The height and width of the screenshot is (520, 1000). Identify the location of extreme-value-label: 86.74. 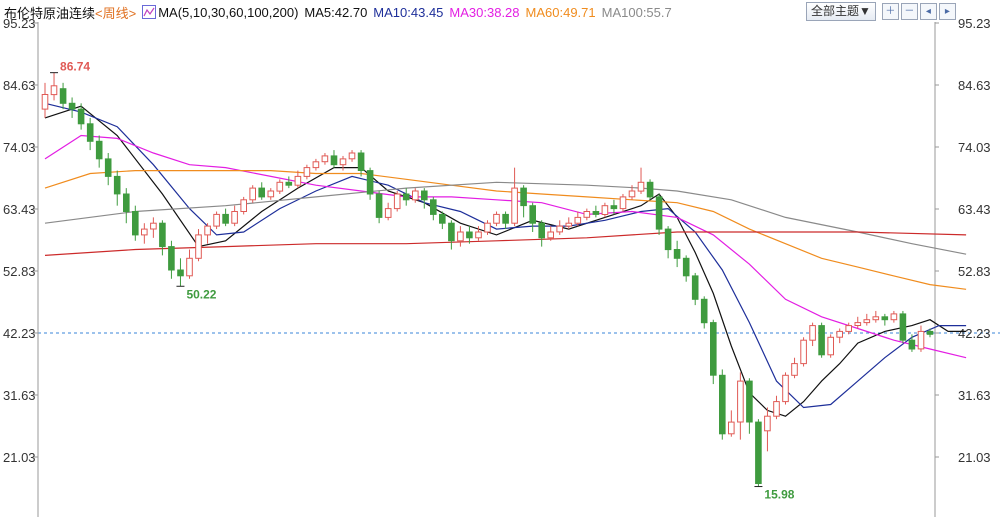
(75, 67).